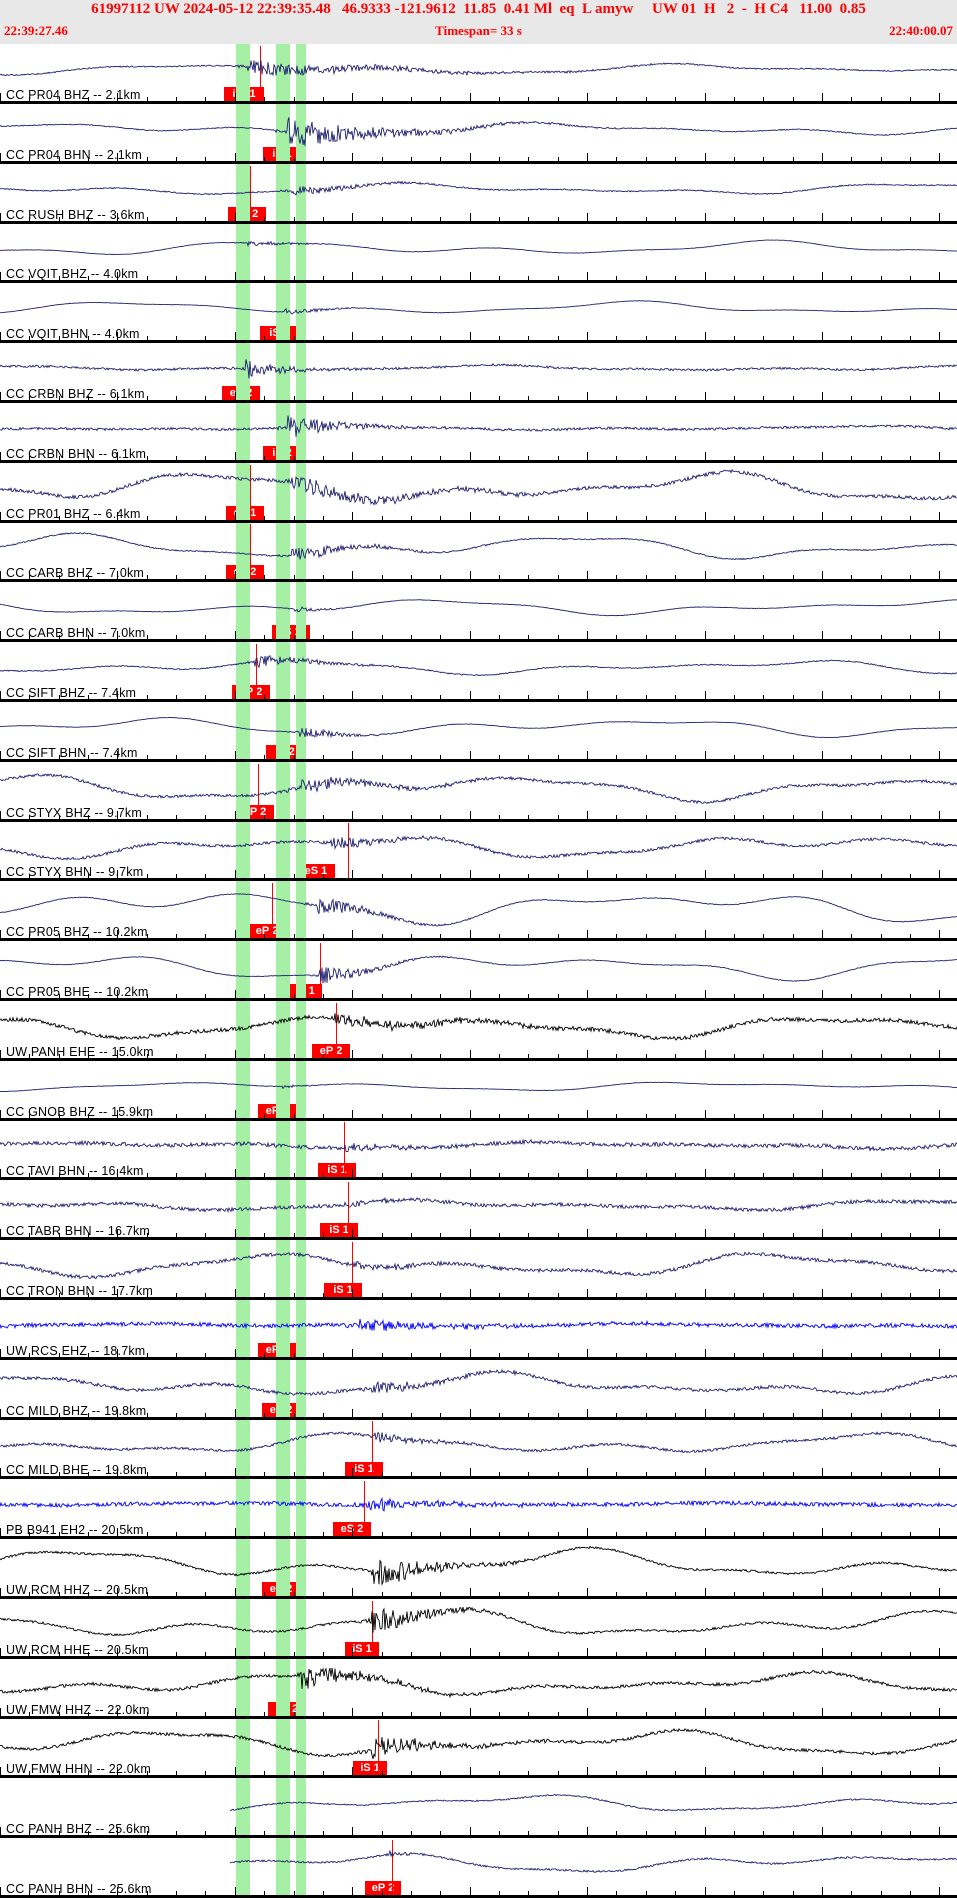 Image resolution: width=957 pixels, height=1898 pixels. What do you see at coordinates (78, 1231) in the screenshot?
I see `channel-label: CC TABR BHN -- 16.7km` at bounding box center [78, 1231].